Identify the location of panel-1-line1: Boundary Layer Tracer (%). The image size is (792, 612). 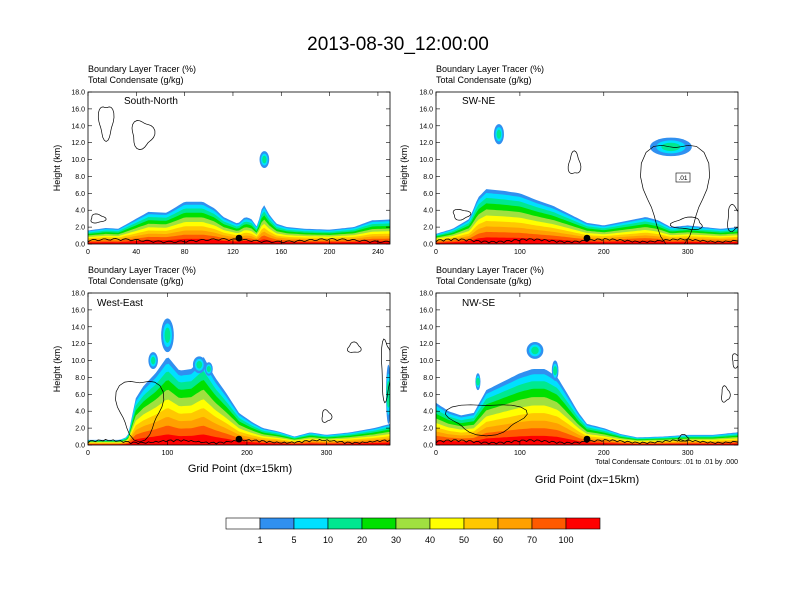
(490, 69).